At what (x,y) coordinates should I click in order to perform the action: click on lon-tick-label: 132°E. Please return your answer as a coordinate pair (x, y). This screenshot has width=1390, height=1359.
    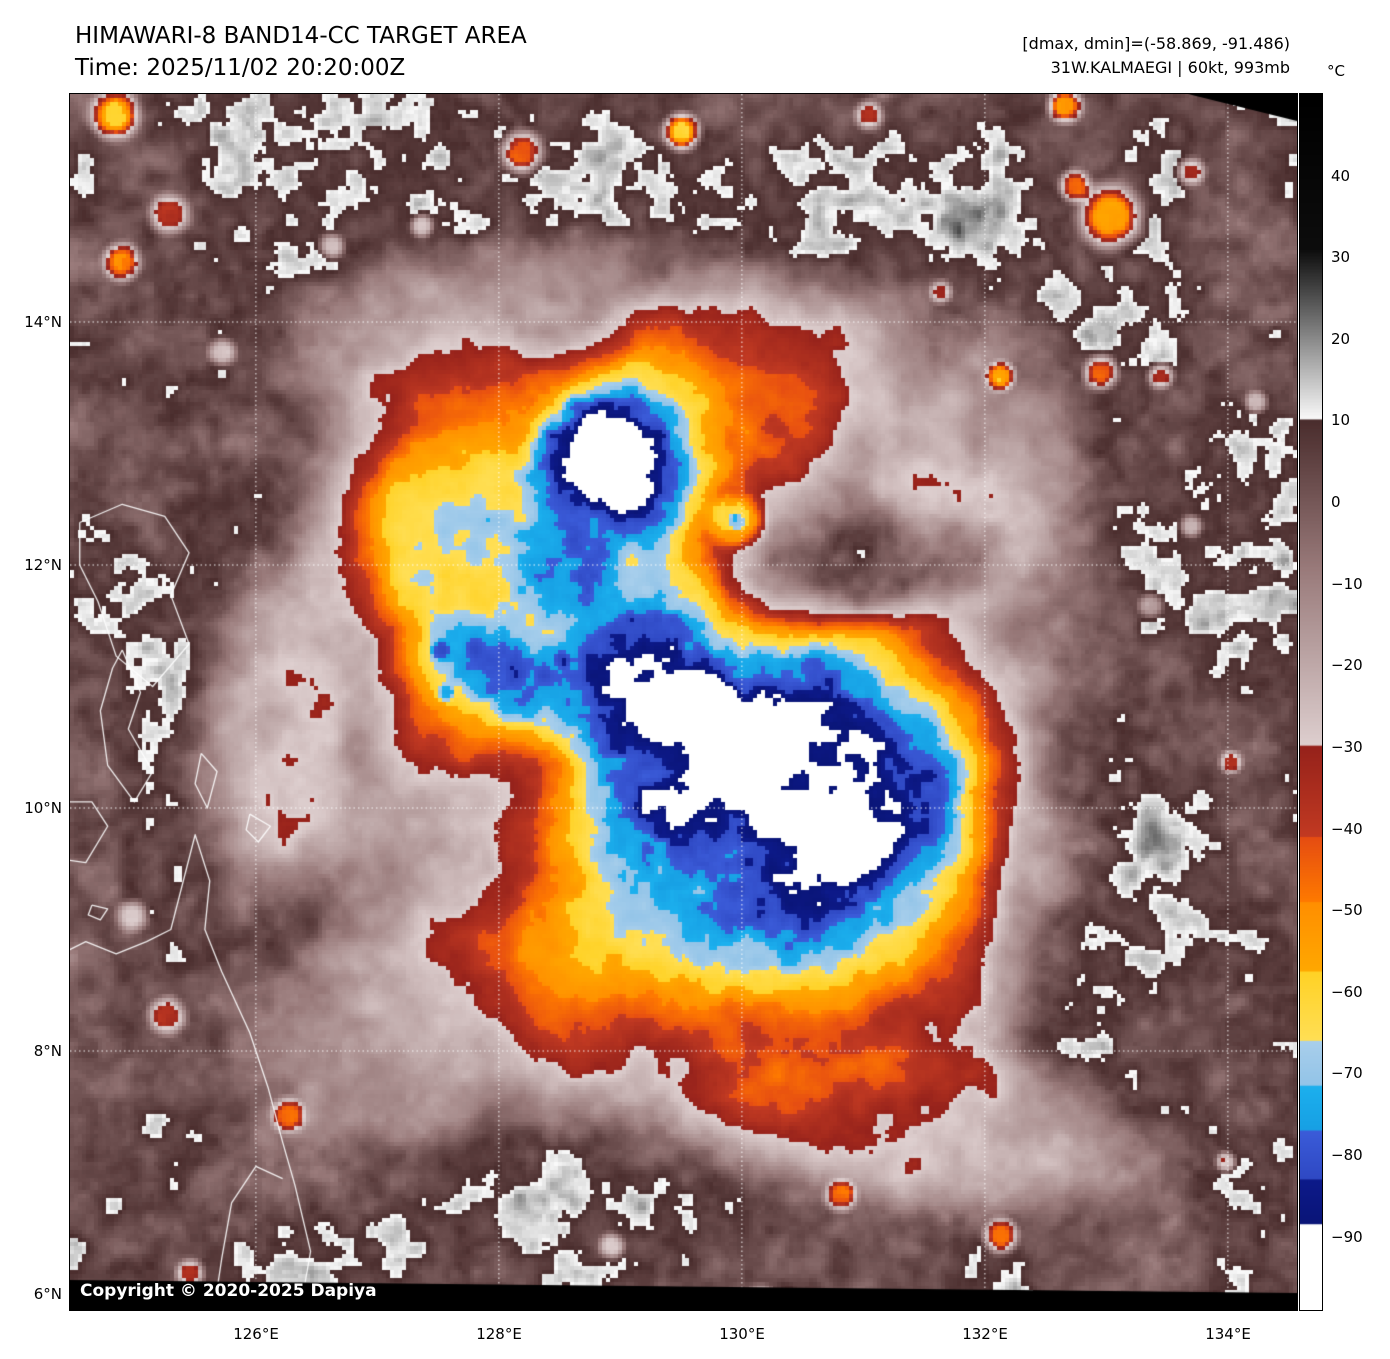
    Looking at the image, I should click on (985, 1334).